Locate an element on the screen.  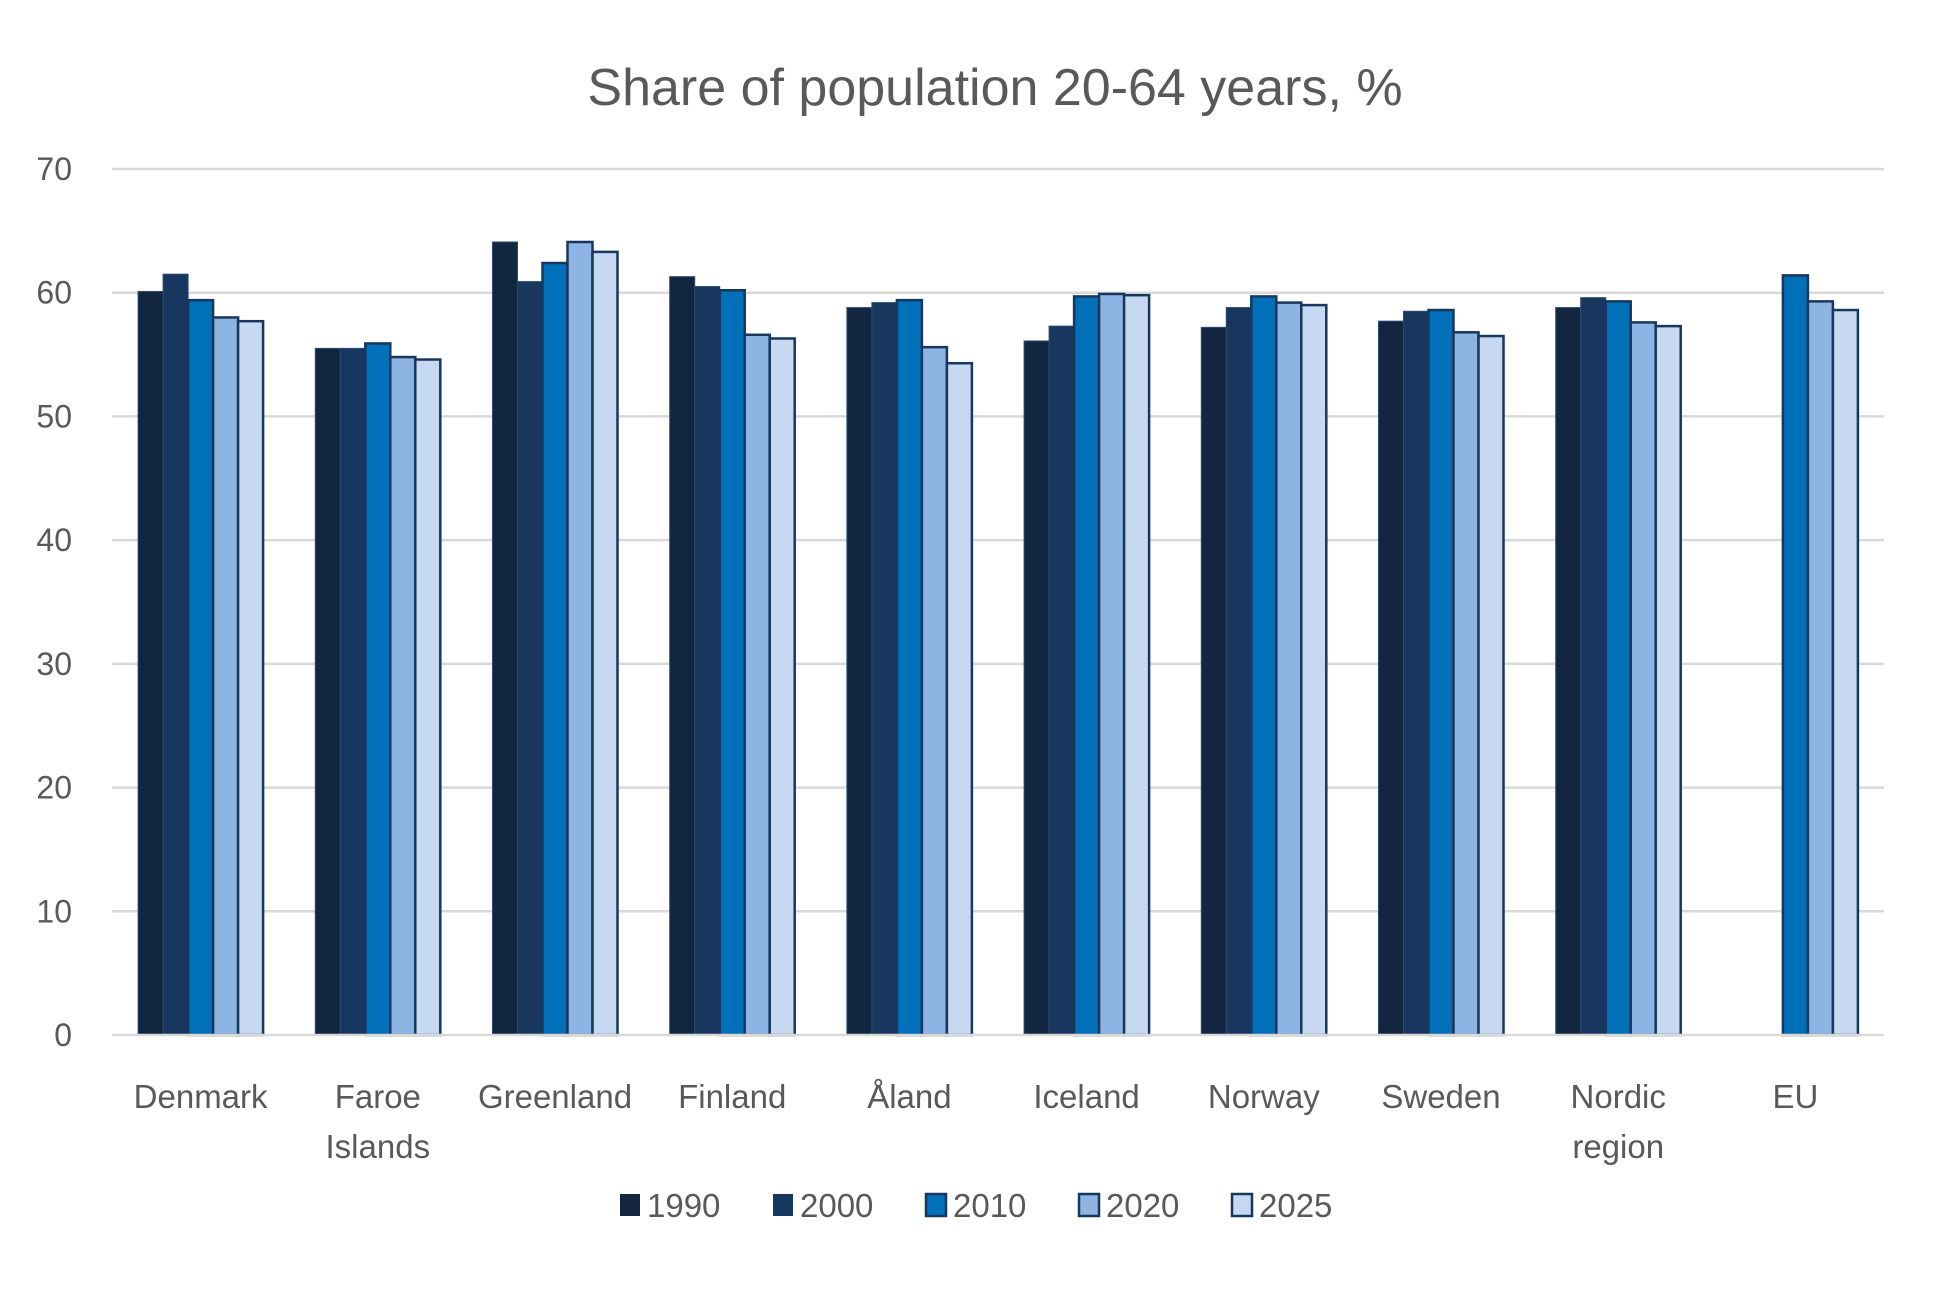
bar-2010-faroe-islands is located at coordinates (378, 689).